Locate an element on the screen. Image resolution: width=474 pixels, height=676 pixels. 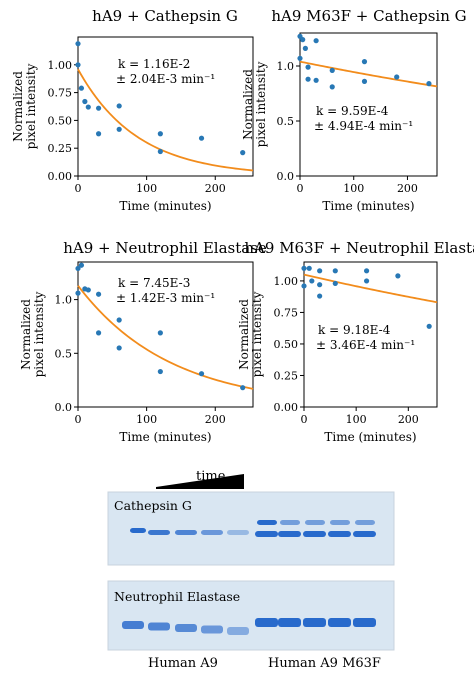
y-axis-label: Normalizedpixel intensity is located at coordinates (254, 104).